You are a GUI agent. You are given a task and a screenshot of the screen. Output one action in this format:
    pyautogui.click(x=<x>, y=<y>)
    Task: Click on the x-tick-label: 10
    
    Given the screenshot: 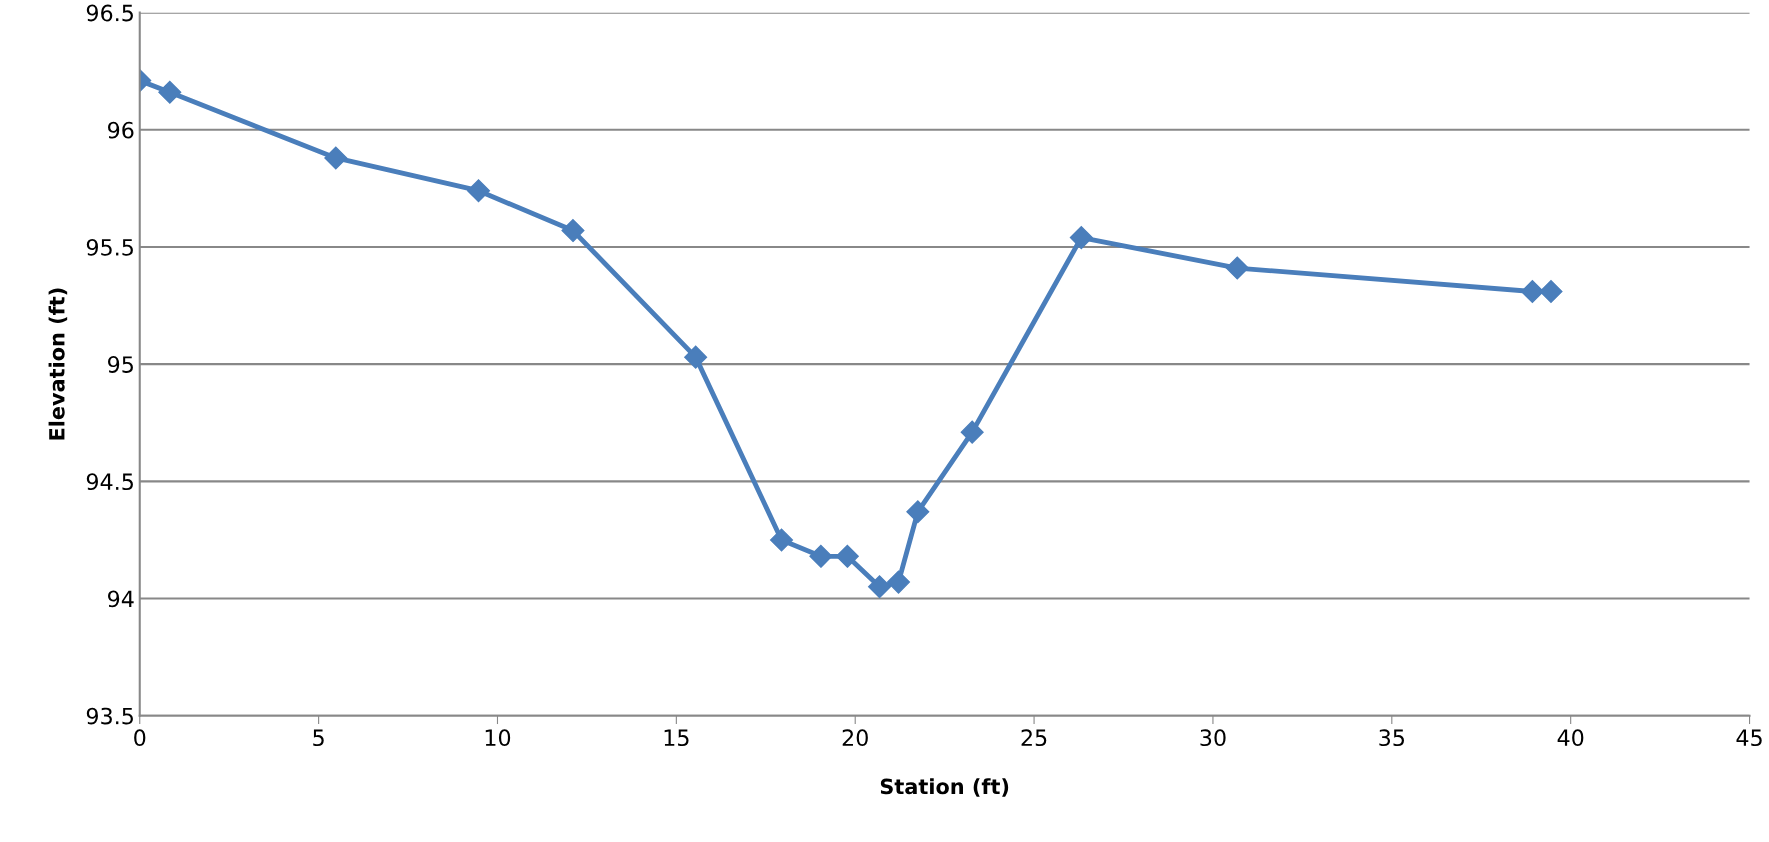 What is the action you would take?
    pyautogui.click(x=498, y=738)
    